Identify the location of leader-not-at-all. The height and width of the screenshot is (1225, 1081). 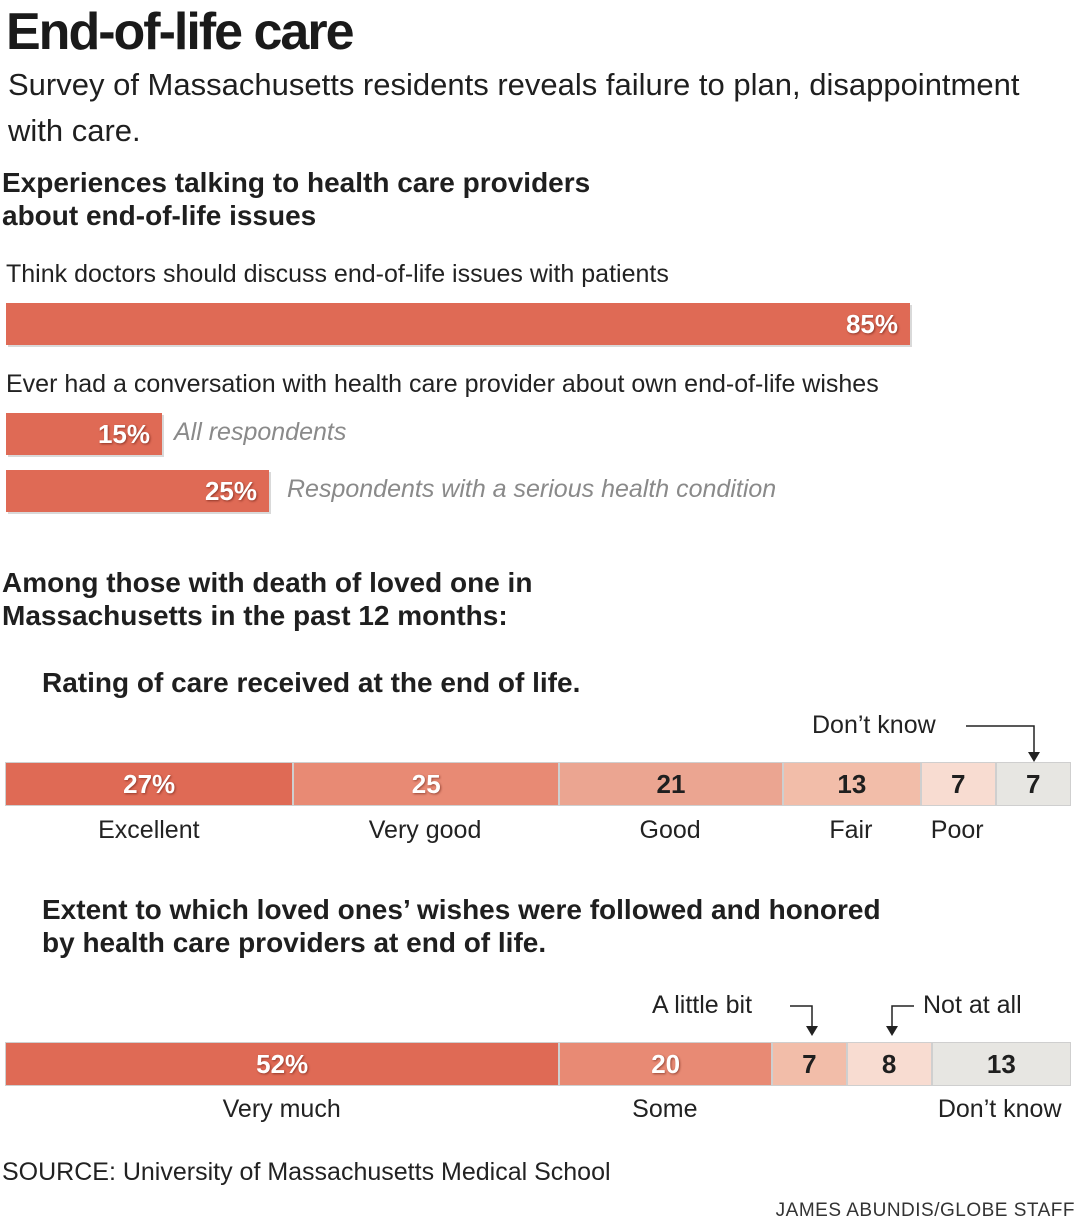
(902, 1019).